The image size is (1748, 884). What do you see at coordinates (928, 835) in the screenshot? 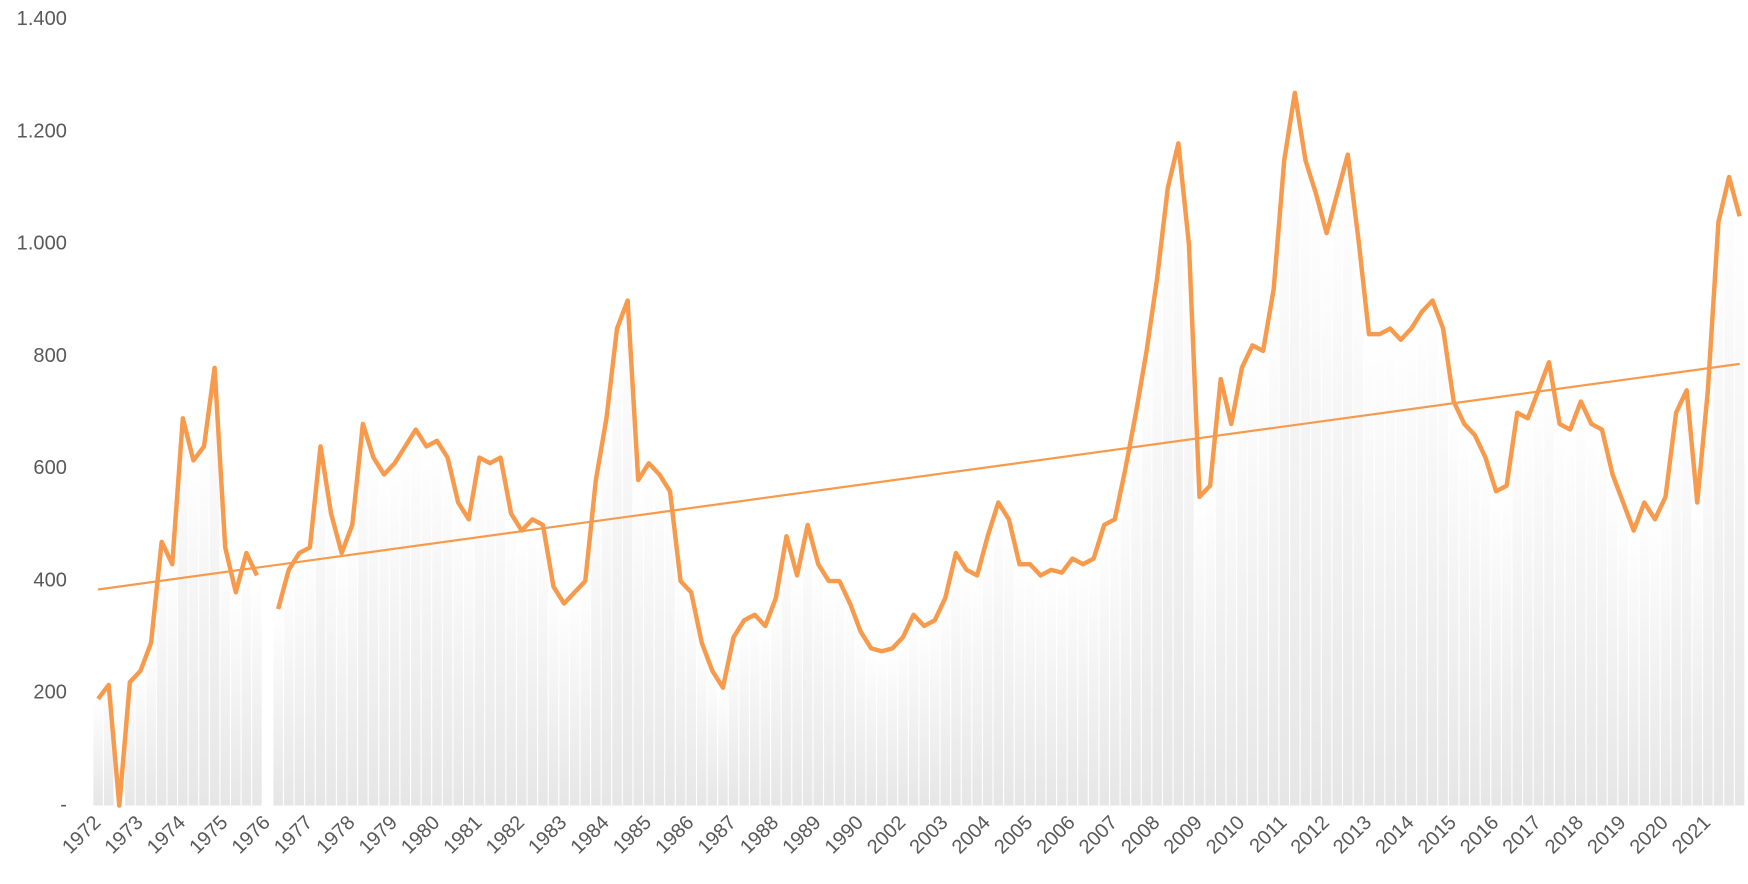
I see `x-tick-label: 2003` at bounding box center [928, 835].